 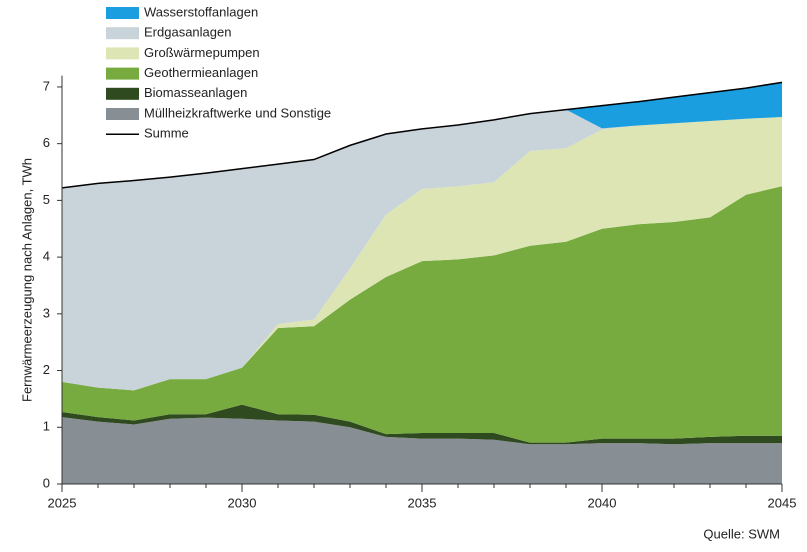 I want to click on y-tick-label: 2, so click(x=46, y=369).